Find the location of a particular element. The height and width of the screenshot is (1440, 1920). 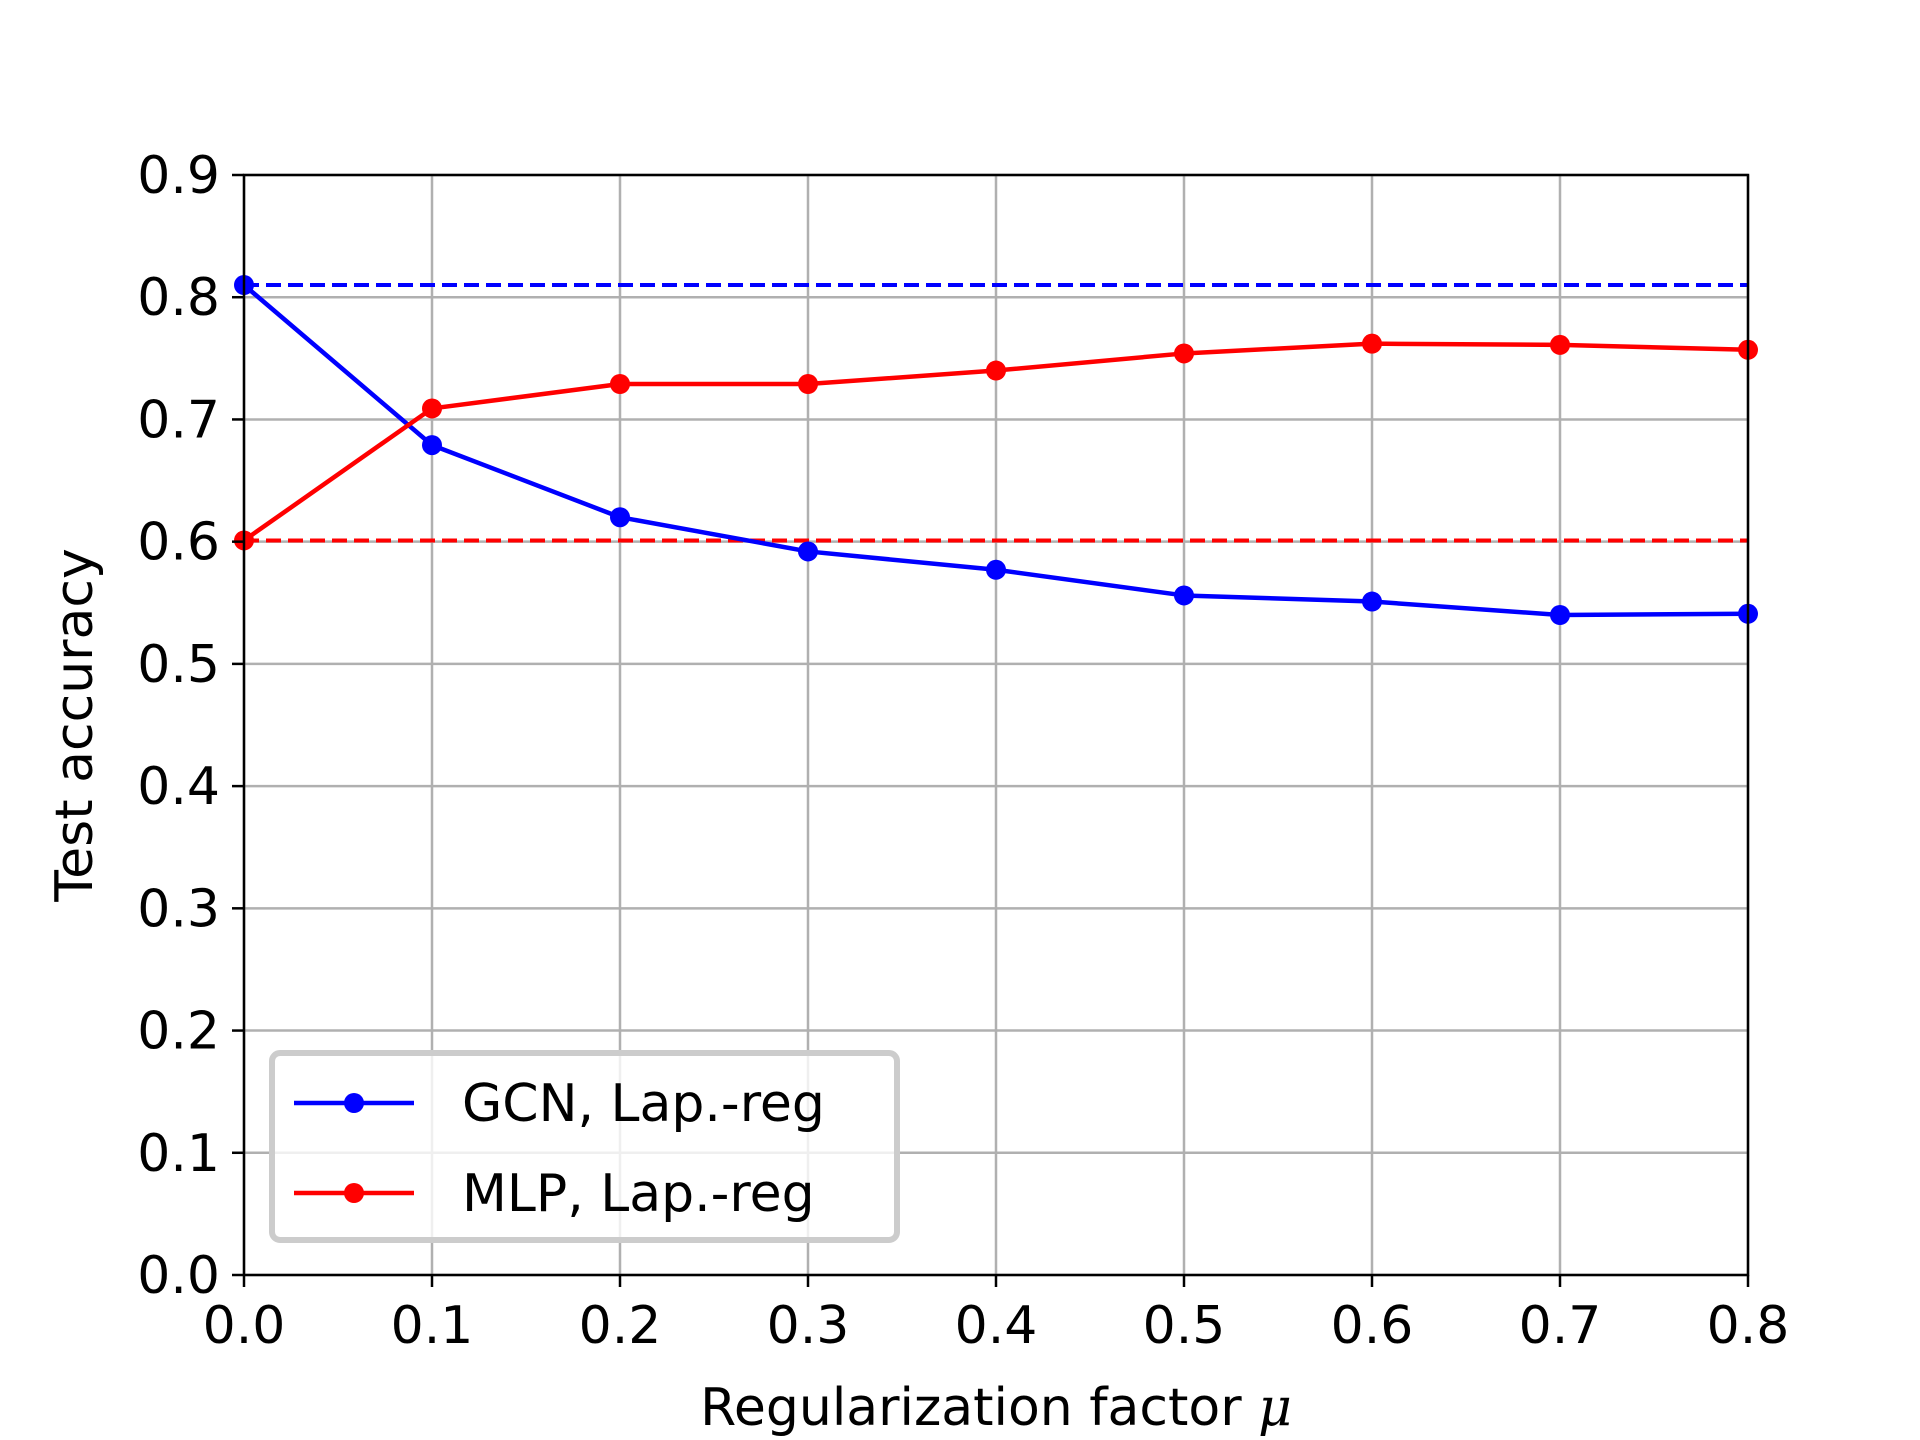

legend-box is located at coordinates (584, 1146).